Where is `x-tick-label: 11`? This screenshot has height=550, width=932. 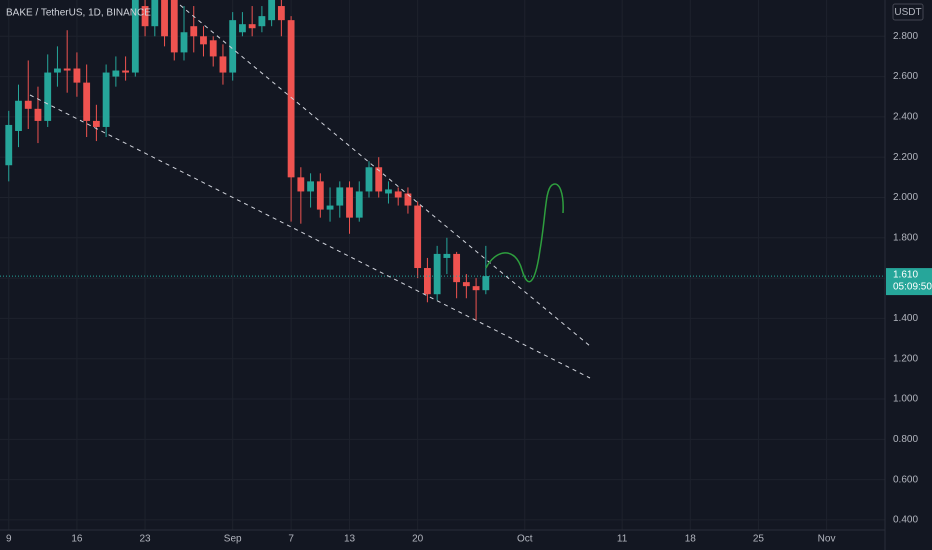
x-tick-label: 11 is located at coordinates (622, 539).